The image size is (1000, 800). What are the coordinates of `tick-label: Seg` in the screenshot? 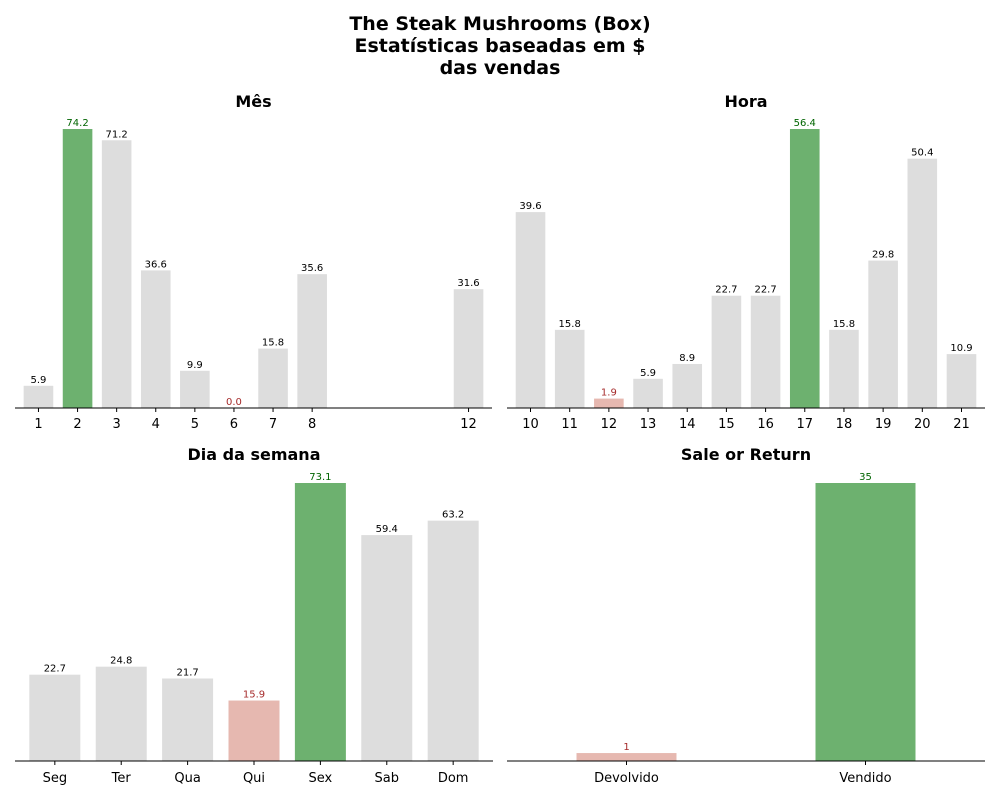 It's located at (55, 778).